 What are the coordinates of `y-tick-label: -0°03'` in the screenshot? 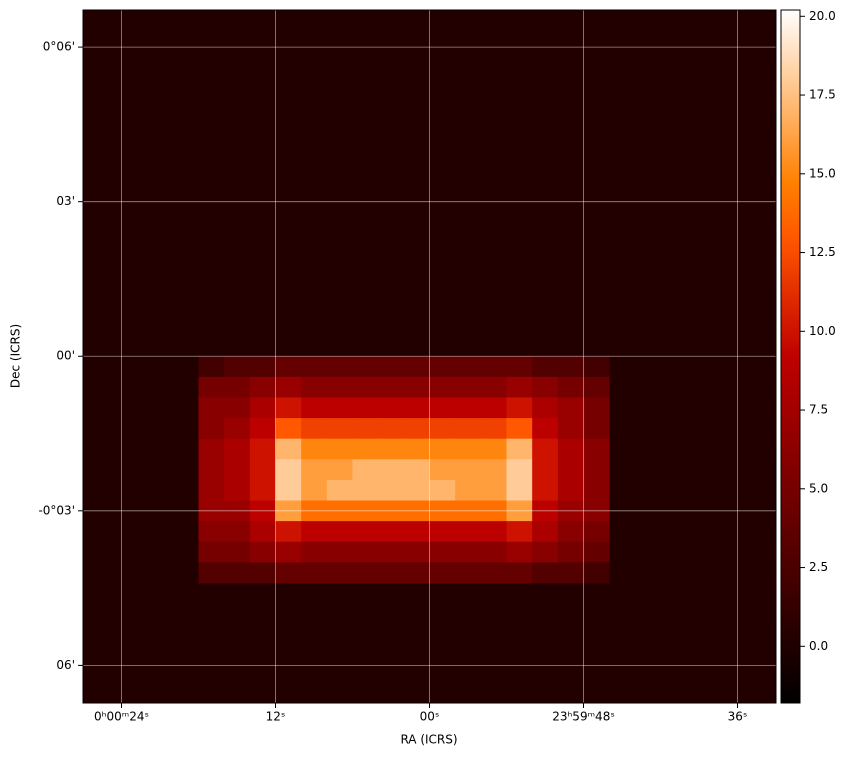 It's located at (56, 510).